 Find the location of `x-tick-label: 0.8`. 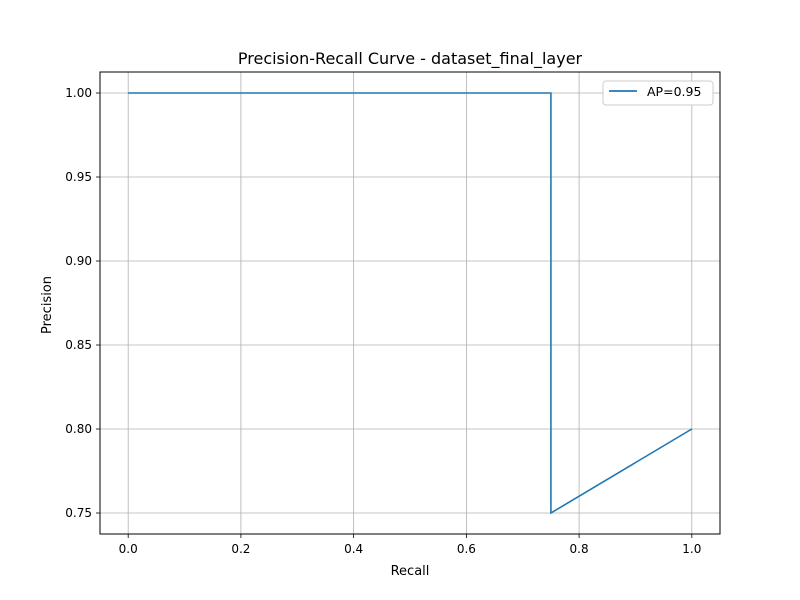

x-tick-label: 0.8 is located at coordinates (579, 549).